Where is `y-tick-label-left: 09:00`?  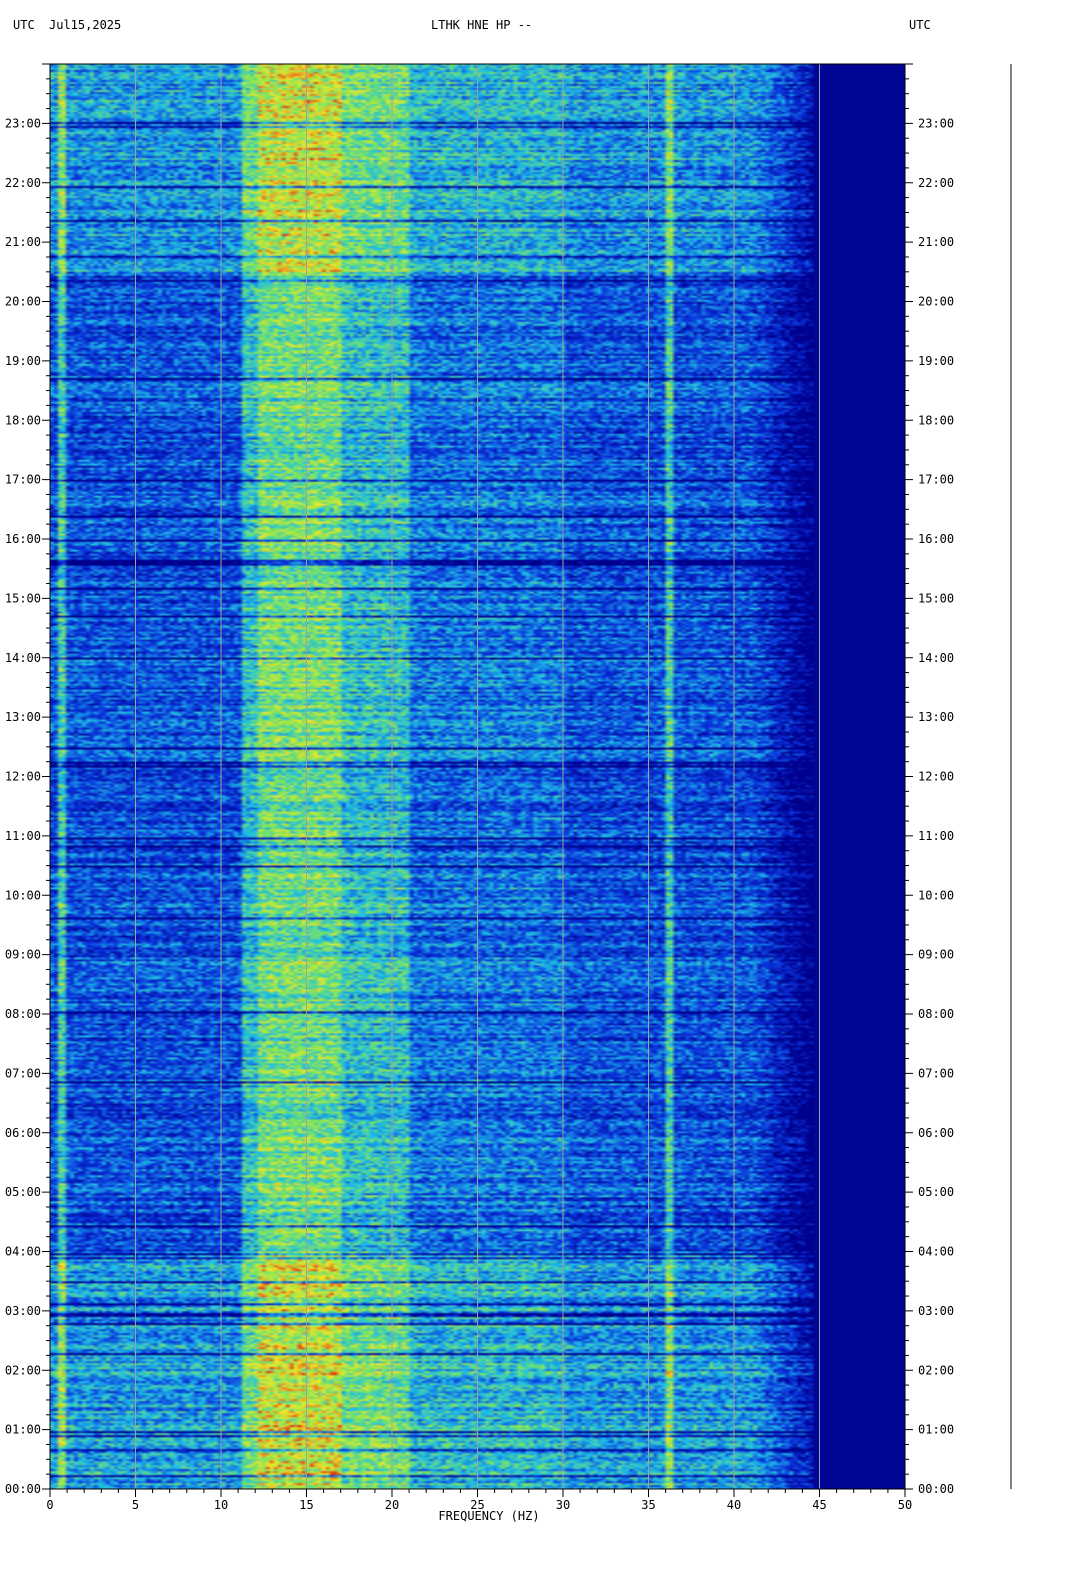 y-tick-label-left: 09:00 is located at coordinates (23, 955).